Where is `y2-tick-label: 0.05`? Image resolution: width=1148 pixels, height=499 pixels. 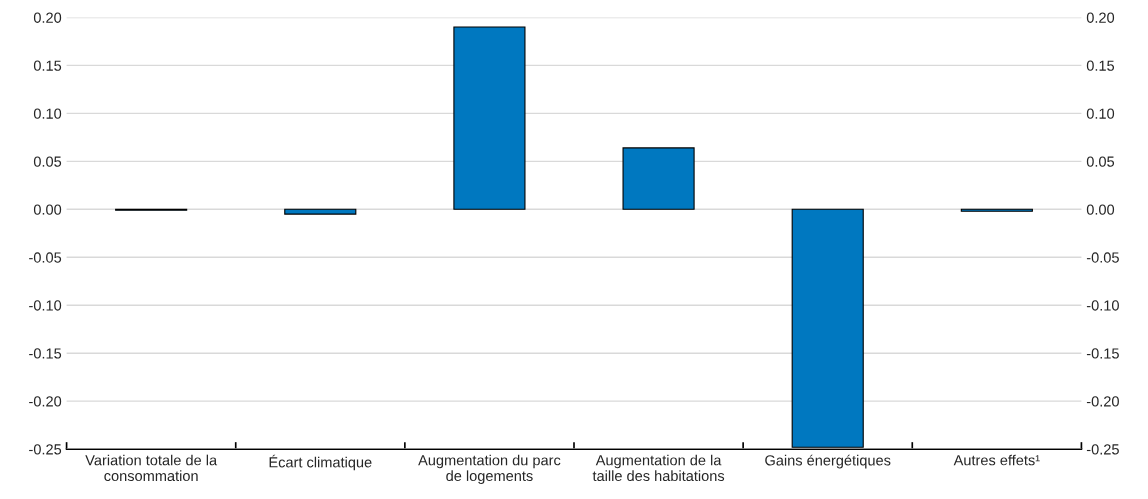 y2-tick-label: 0.05 is located at coordinates (1100, 161).